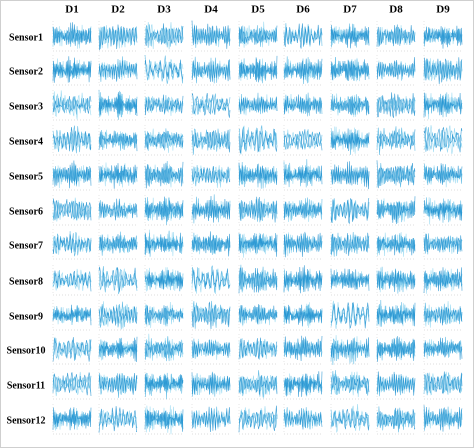 The width and height of the screenshot is (474, 448). I want to click on row-label: Sensor12, so click(26, 420).